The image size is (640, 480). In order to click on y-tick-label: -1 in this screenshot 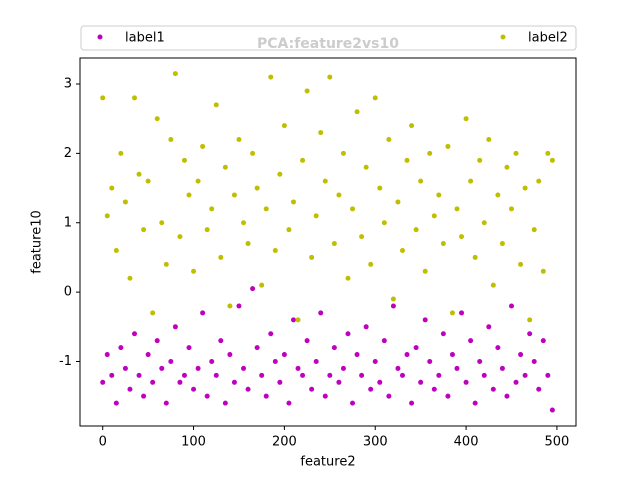, I will do `click(65, 361)`.